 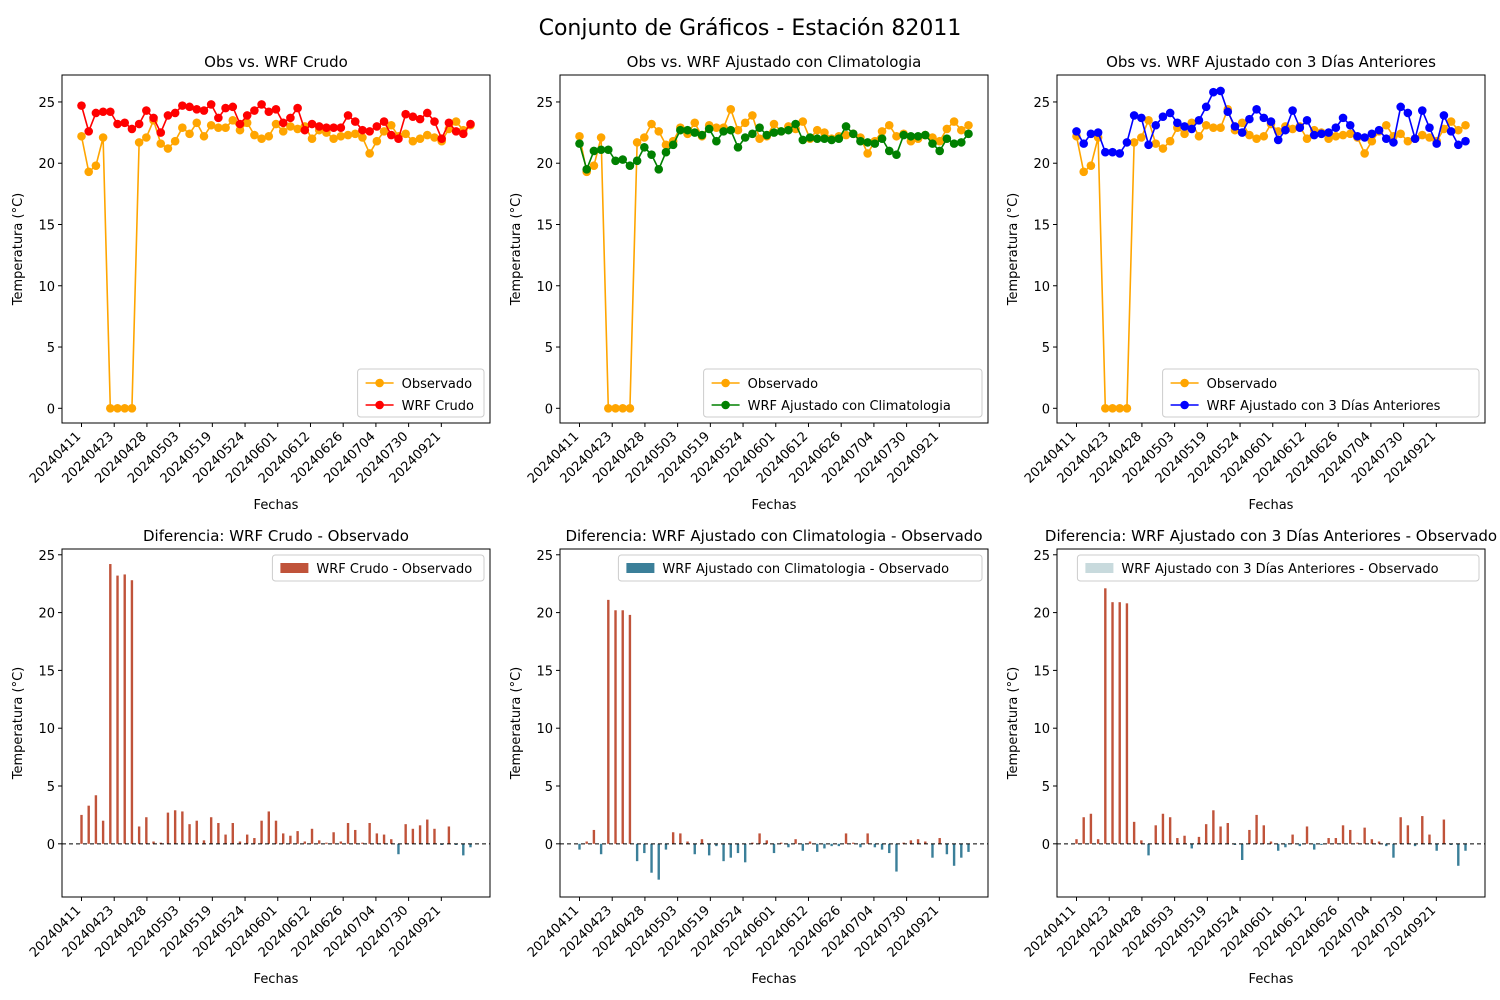 I want to click on y-tick-label: 5, so click(x=51, y=787).